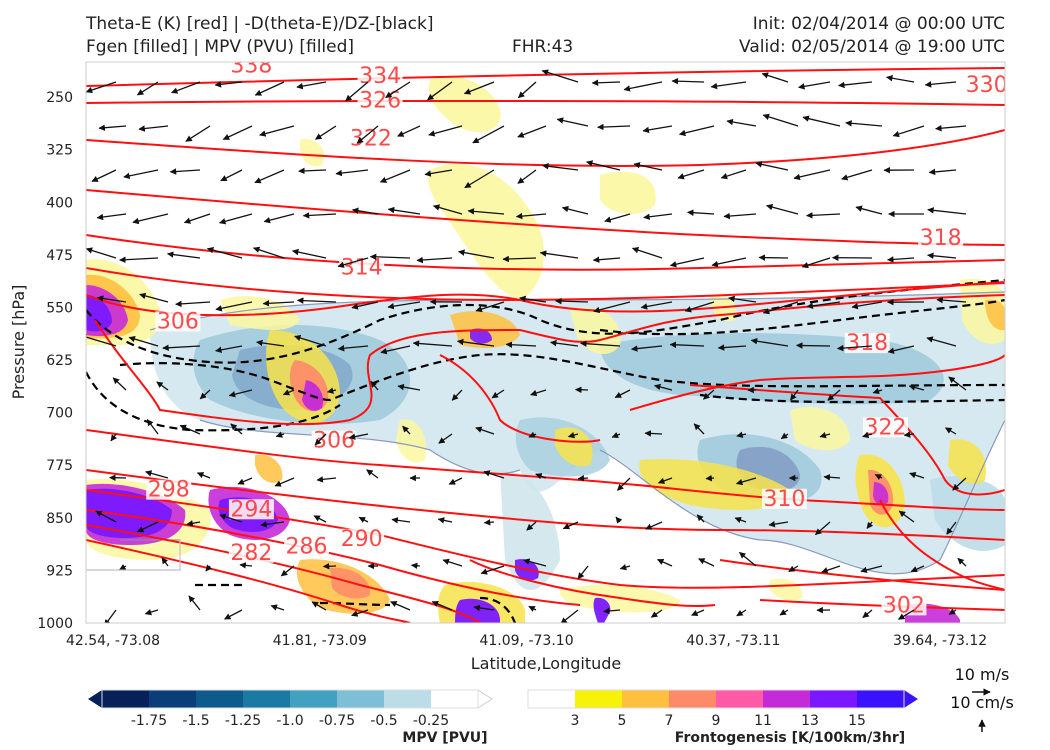 The image size is (1050, 750). Describe the element at coordinates (59, 466) in the screenshot. I see `y-tick-label: 775` at that location.